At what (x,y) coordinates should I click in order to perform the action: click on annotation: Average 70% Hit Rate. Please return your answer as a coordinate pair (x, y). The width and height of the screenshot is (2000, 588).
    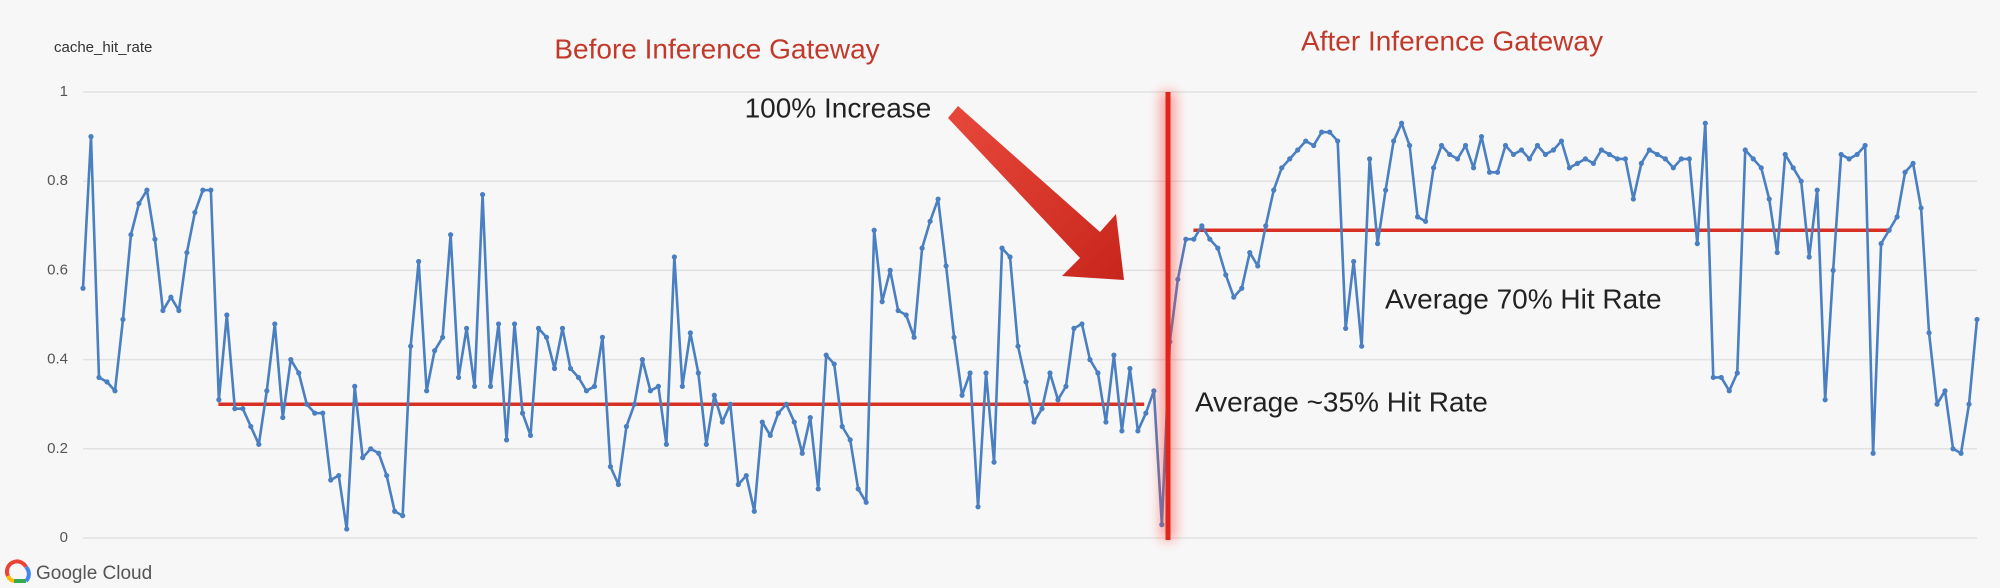
    Looking at the image, I should click on (1523, 298).